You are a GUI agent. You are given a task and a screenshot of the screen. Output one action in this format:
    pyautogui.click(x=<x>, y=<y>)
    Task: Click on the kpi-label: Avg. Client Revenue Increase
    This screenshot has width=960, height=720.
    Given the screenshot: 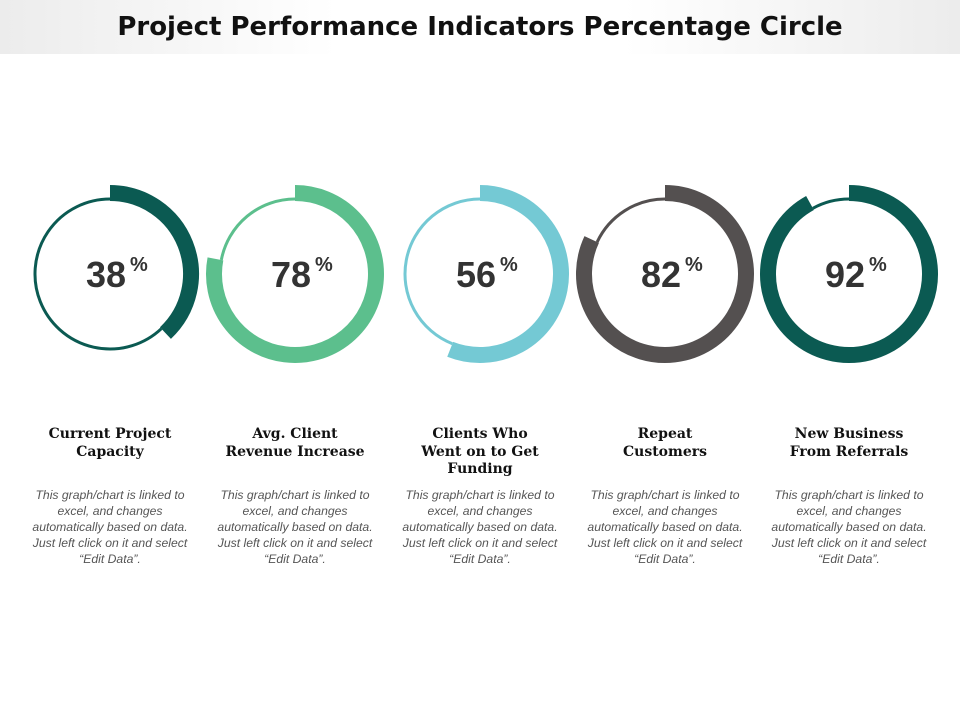 What is the action you would take?
    pyautogui.click(x=295, y=443)
    